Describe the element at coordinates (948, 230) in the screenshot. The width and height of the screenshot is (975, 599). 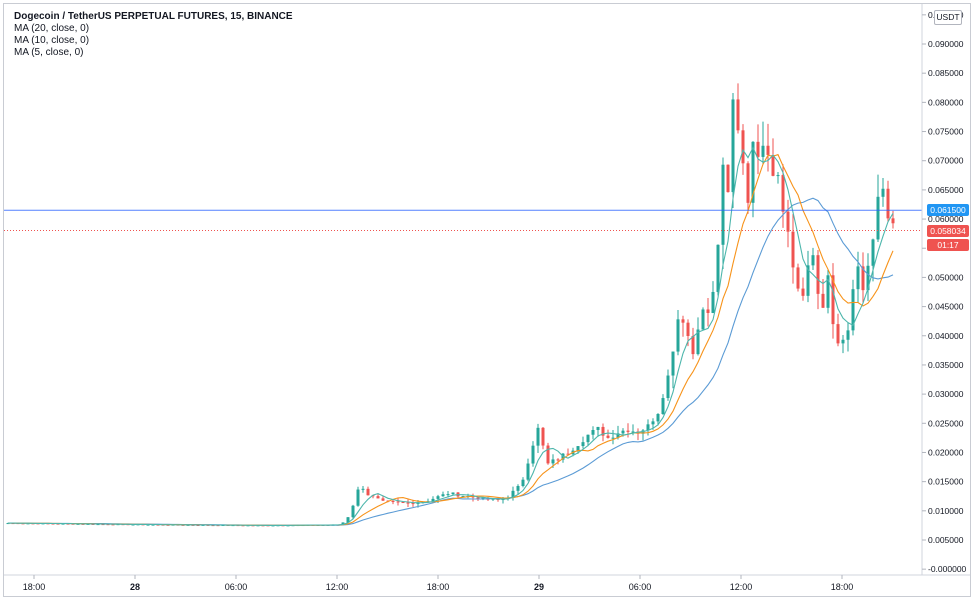
I see `mark-price-tag: 0.058034` at that location.